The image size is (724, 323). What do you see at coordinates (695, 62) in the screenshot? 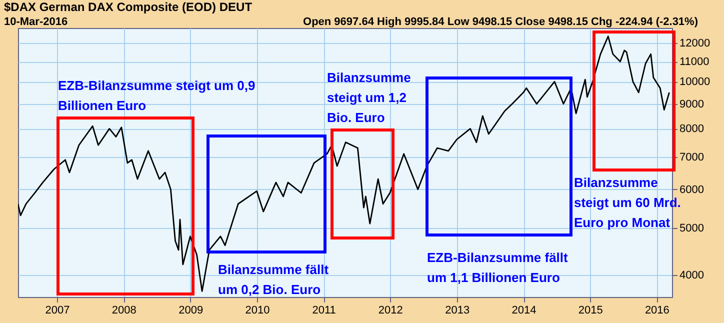
I see `y-tick-label: 11000` at bounding box center [695, 62].